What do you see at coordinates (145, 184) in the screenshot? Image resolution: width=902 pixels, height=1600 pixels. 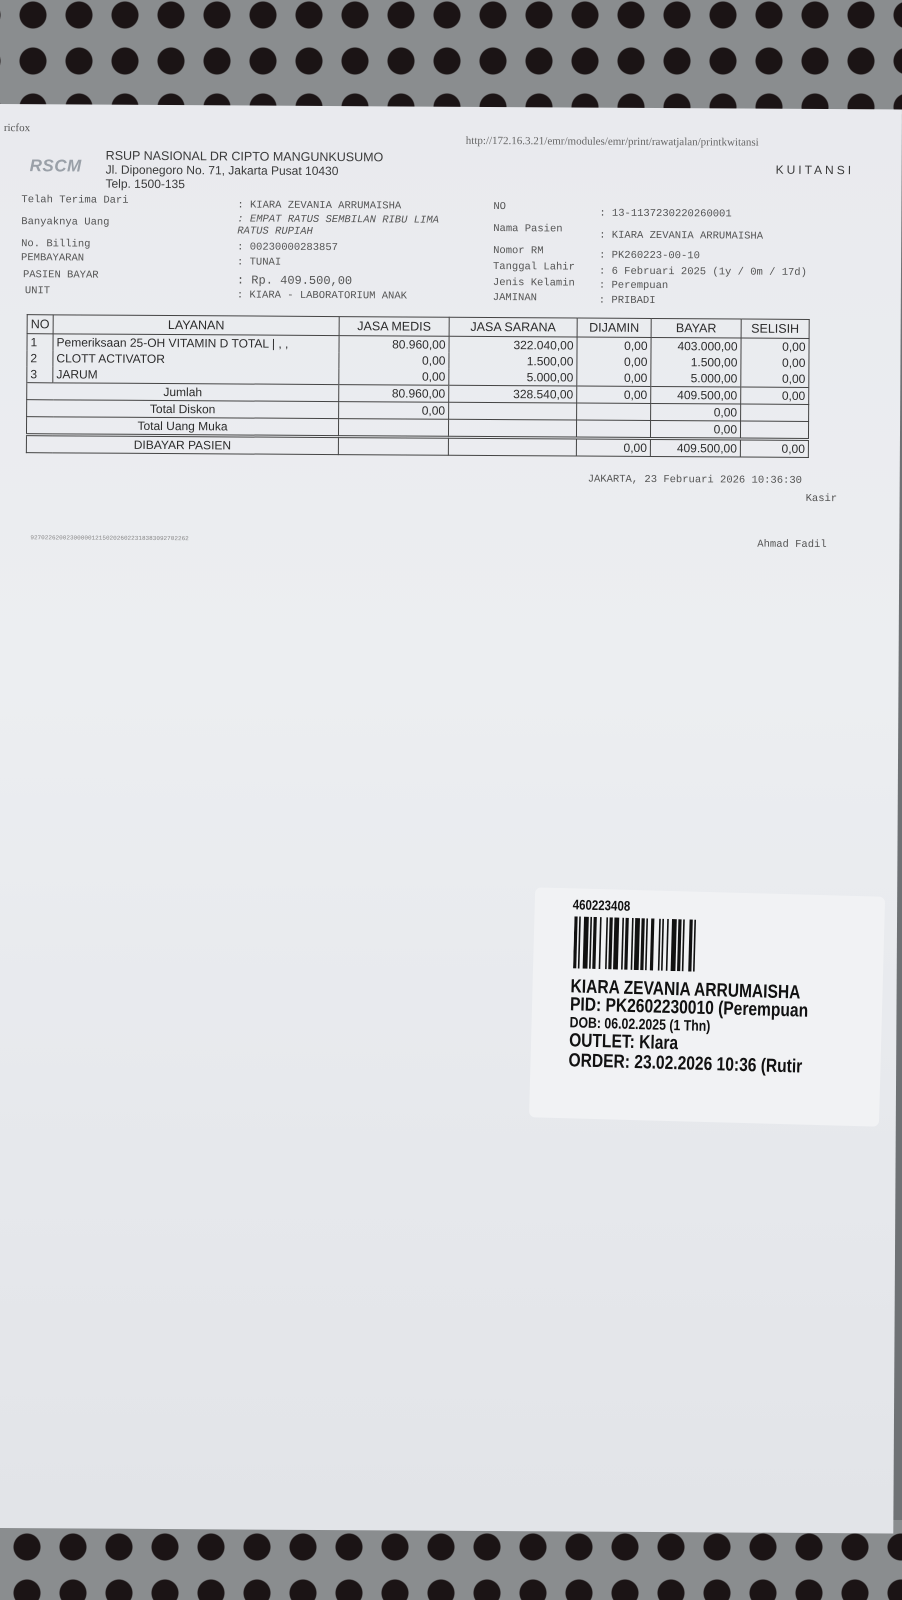 I see `hospital-phone: Telp. 1500-135` at bounding box center [145, 184].